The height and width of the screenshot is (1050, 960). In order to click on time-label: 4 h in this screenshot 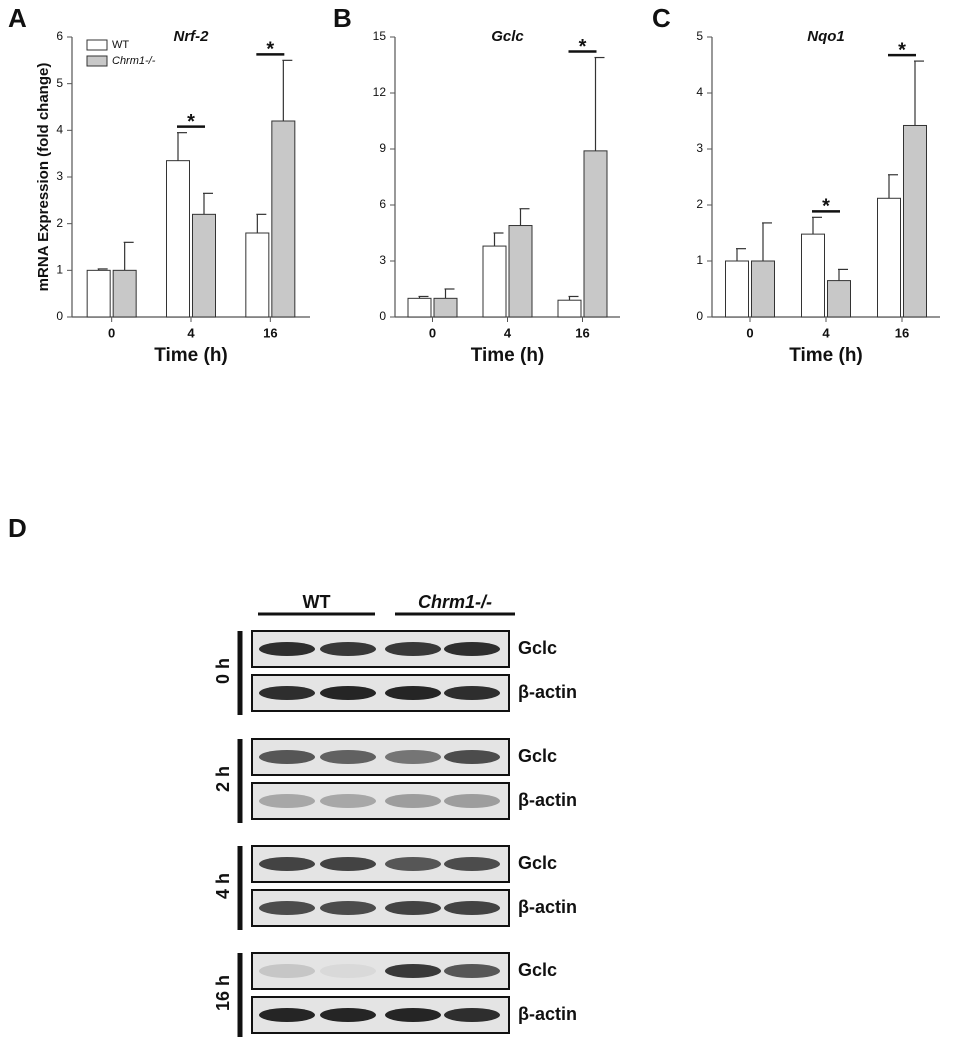, I will do `click(223, 886)`.